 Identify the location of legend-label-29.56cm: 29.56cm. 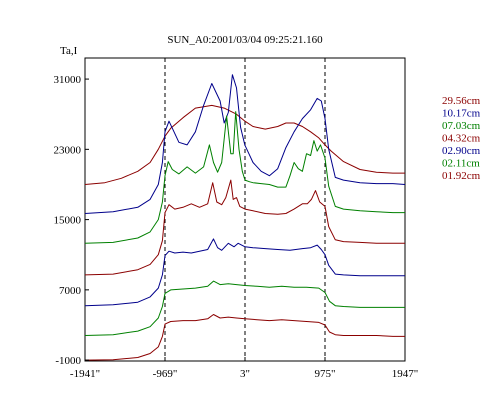
(461, 101).